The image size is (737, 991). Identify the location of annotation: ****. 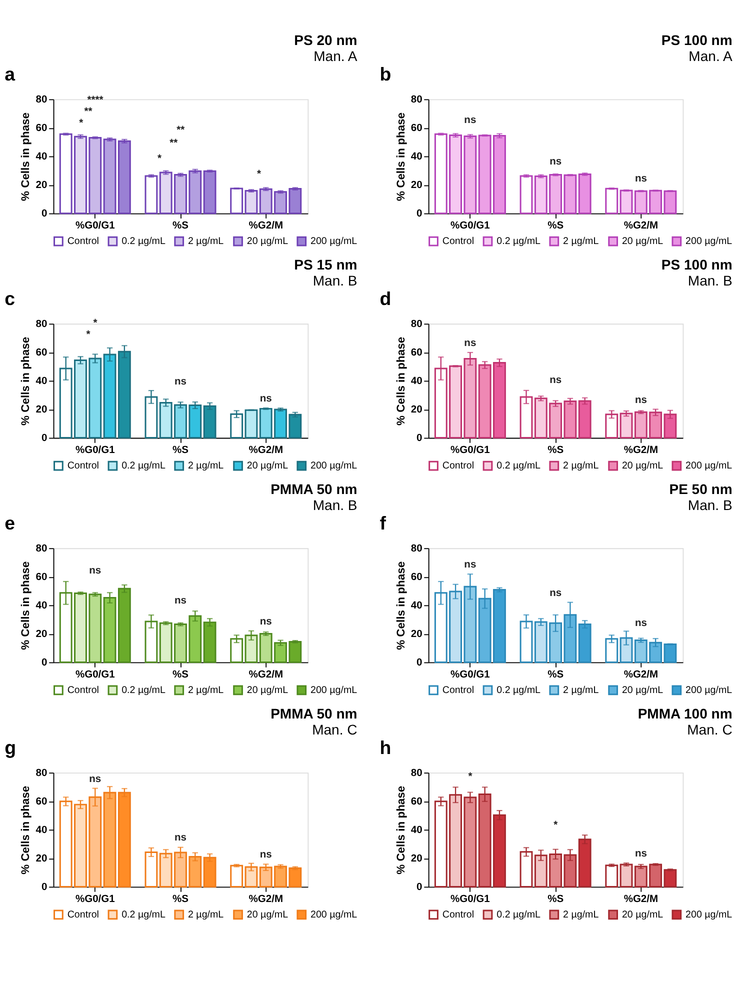
(95, 100).